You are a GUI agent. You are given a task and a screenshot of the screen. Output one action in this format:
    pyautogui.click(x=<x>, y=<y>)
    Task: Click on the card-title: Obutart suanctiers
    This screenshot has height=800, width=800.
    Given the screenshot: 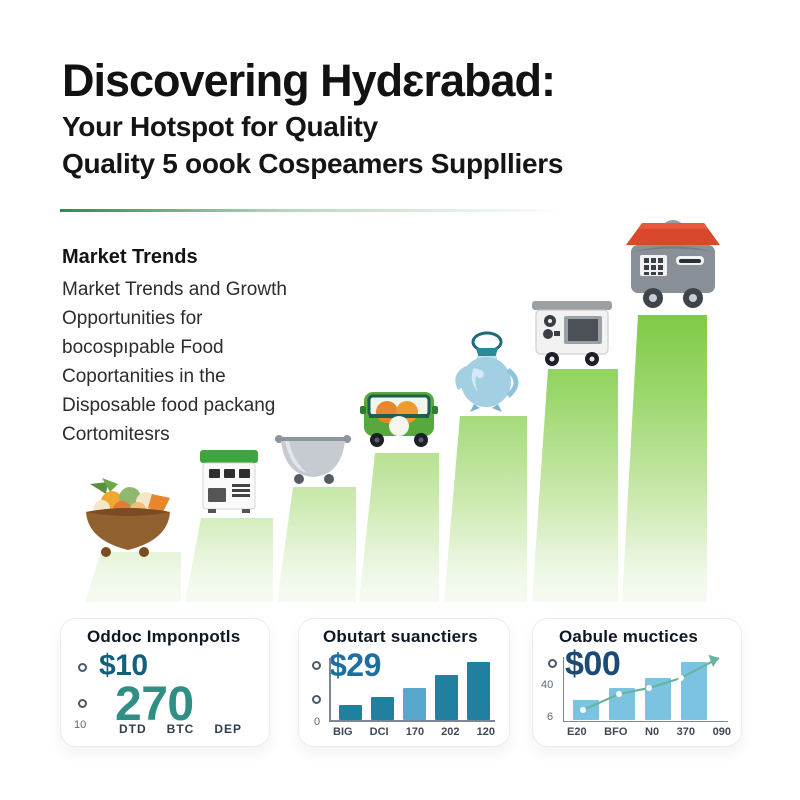 What is the action you would take?
    pyautogui.click(x=400, y=636)
    